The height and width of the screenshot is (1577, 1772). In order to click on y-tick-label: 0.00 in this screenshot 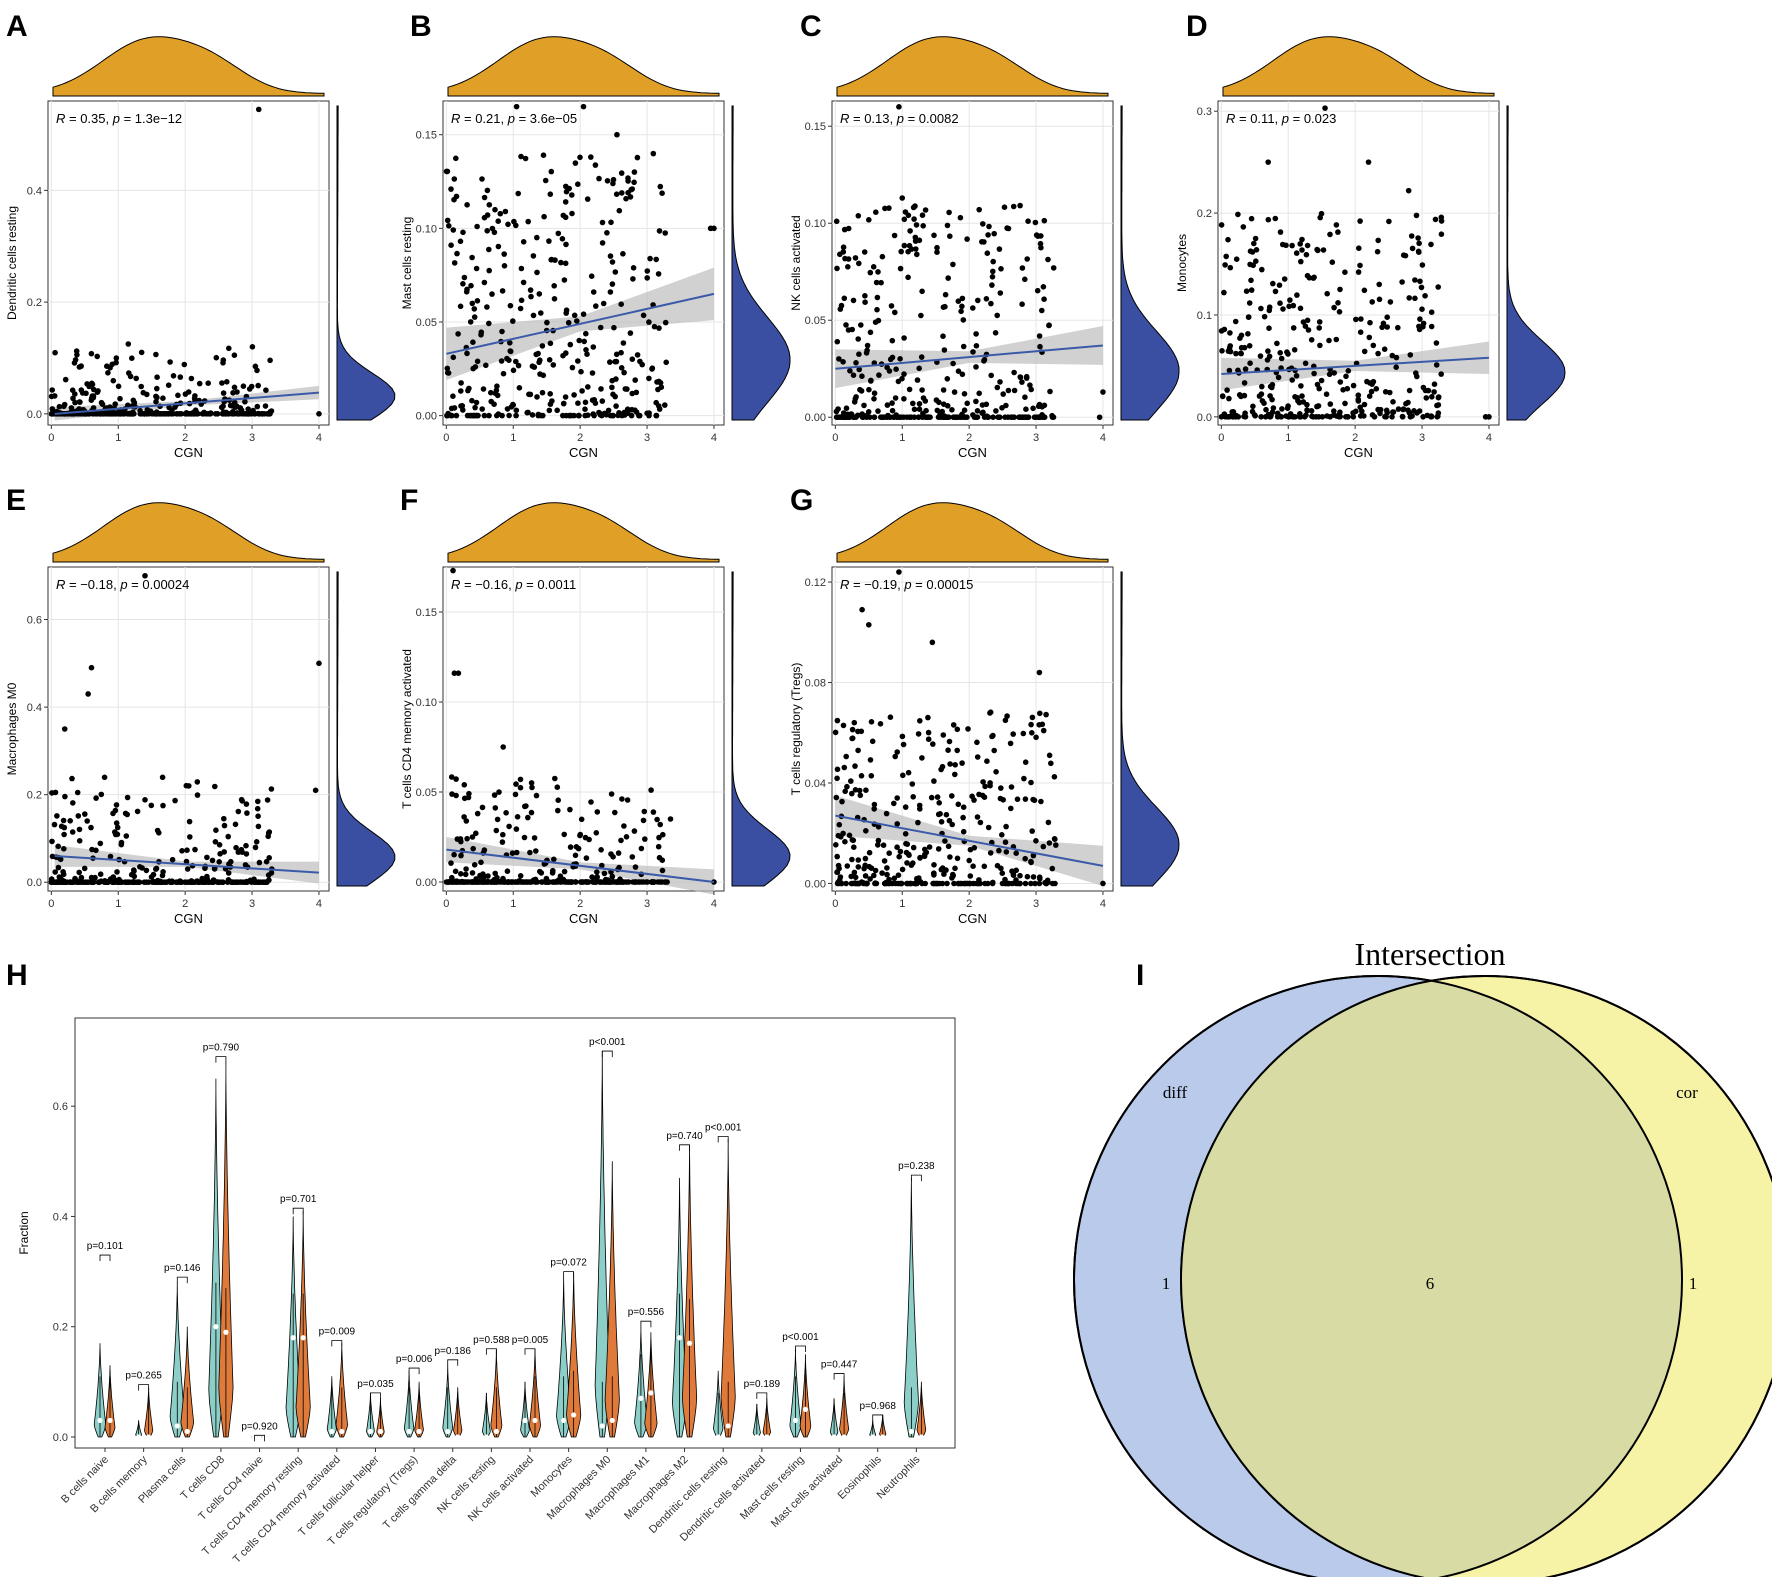, I will do `click(815, 418)`.